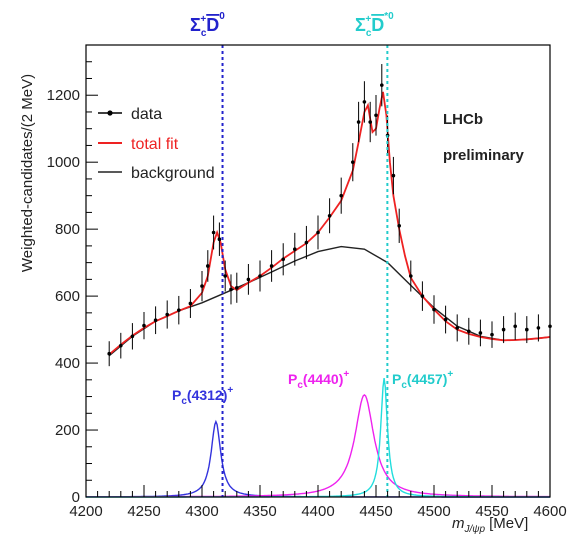 The height and width of the screenshot is (539, 574). Describe the element at coordinates (27, 173) in the screenshot. I see `y-axis-title: Weighted-candidates/(2 MeV)` at that location.